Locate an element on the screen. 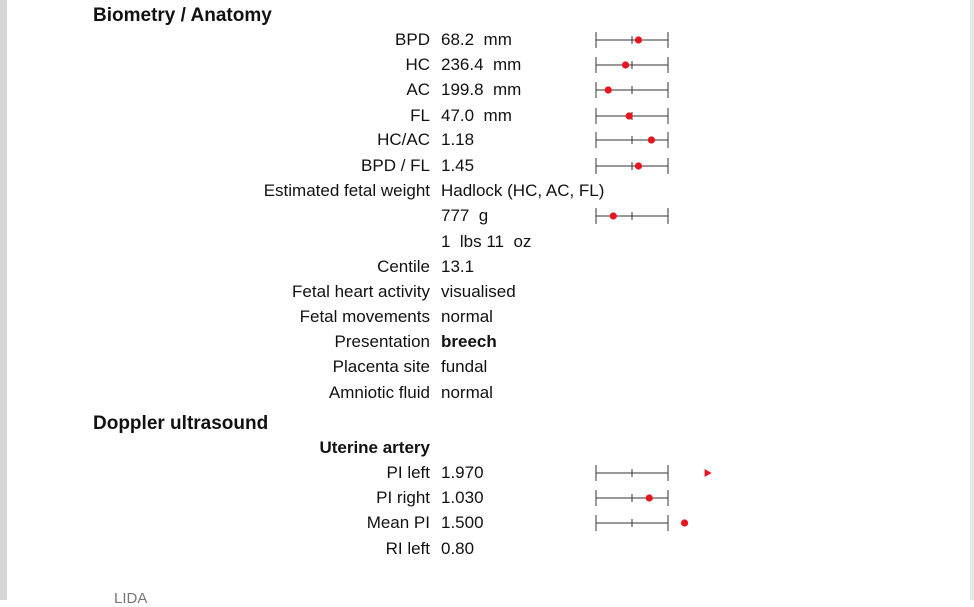 This screenshot has height=607, width=974. page-right-edge is located at coordinates (972, 300).